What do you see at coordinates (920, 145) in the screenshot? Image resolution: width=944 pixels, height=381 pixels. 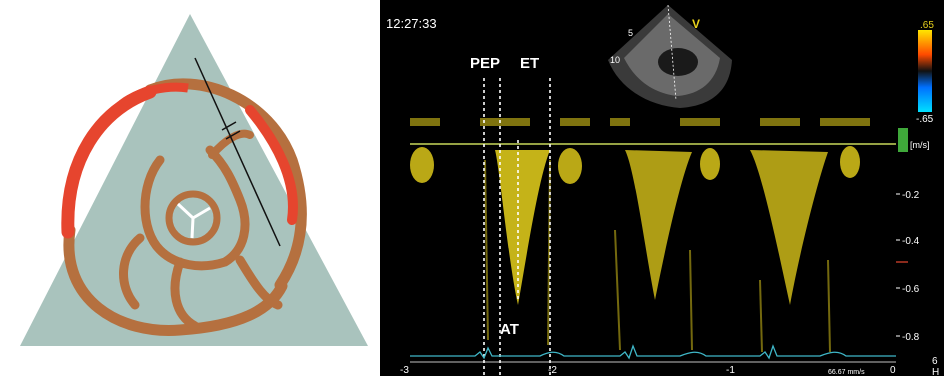 I see `velocity-unit: [m/s]` at bounding box center [920, 145].